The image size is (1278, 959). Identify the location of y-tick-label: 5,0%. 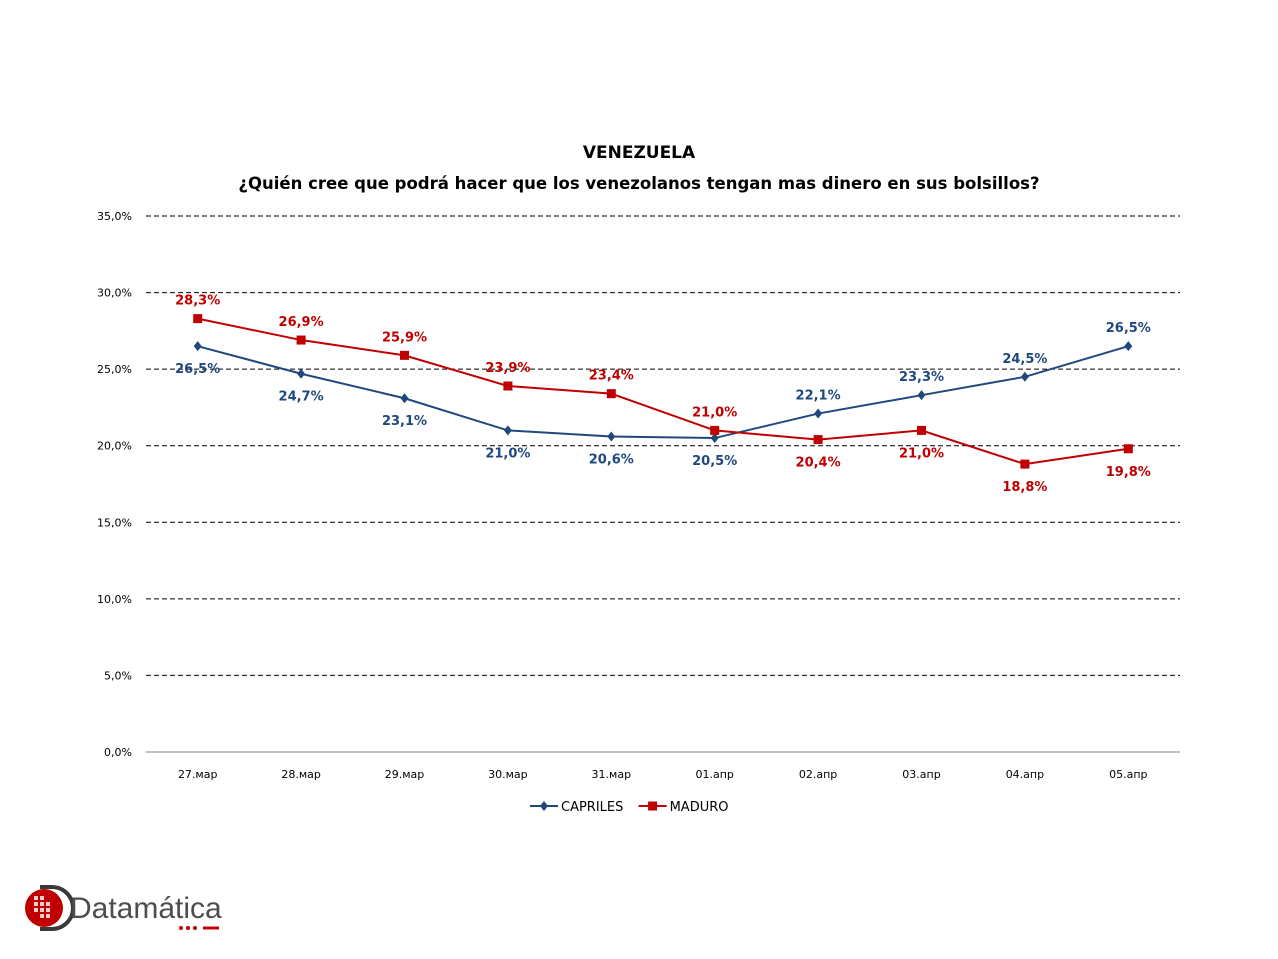
(118, 675).